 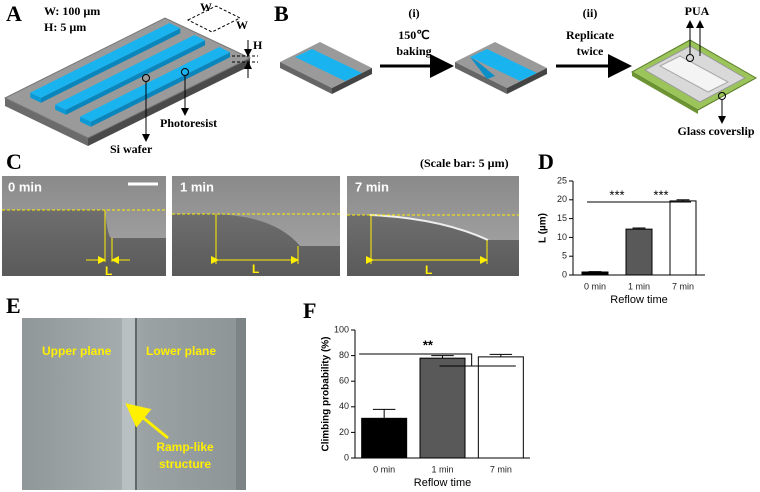 I want to click on step-text: 150℃, so click(x=413, y=35).